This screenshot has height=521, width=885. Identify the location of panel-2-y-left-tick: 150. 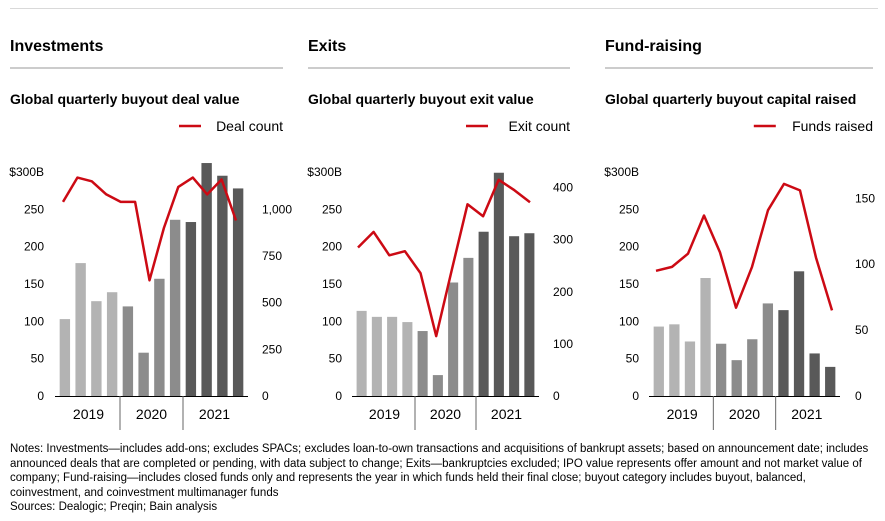
(332, 284).